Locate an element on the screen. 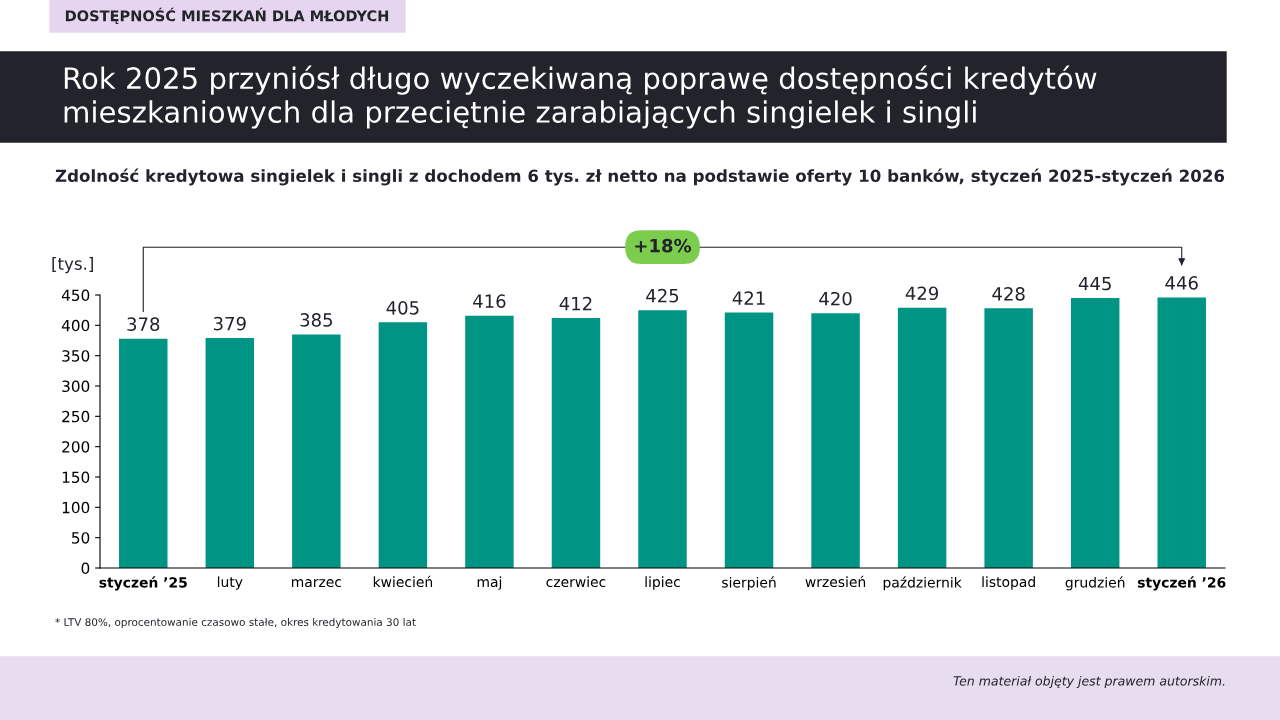 Image resolution: width=1280 pixels, height=720 pixels. x-tick-label: listopad is located at coordinates (1008, 583).